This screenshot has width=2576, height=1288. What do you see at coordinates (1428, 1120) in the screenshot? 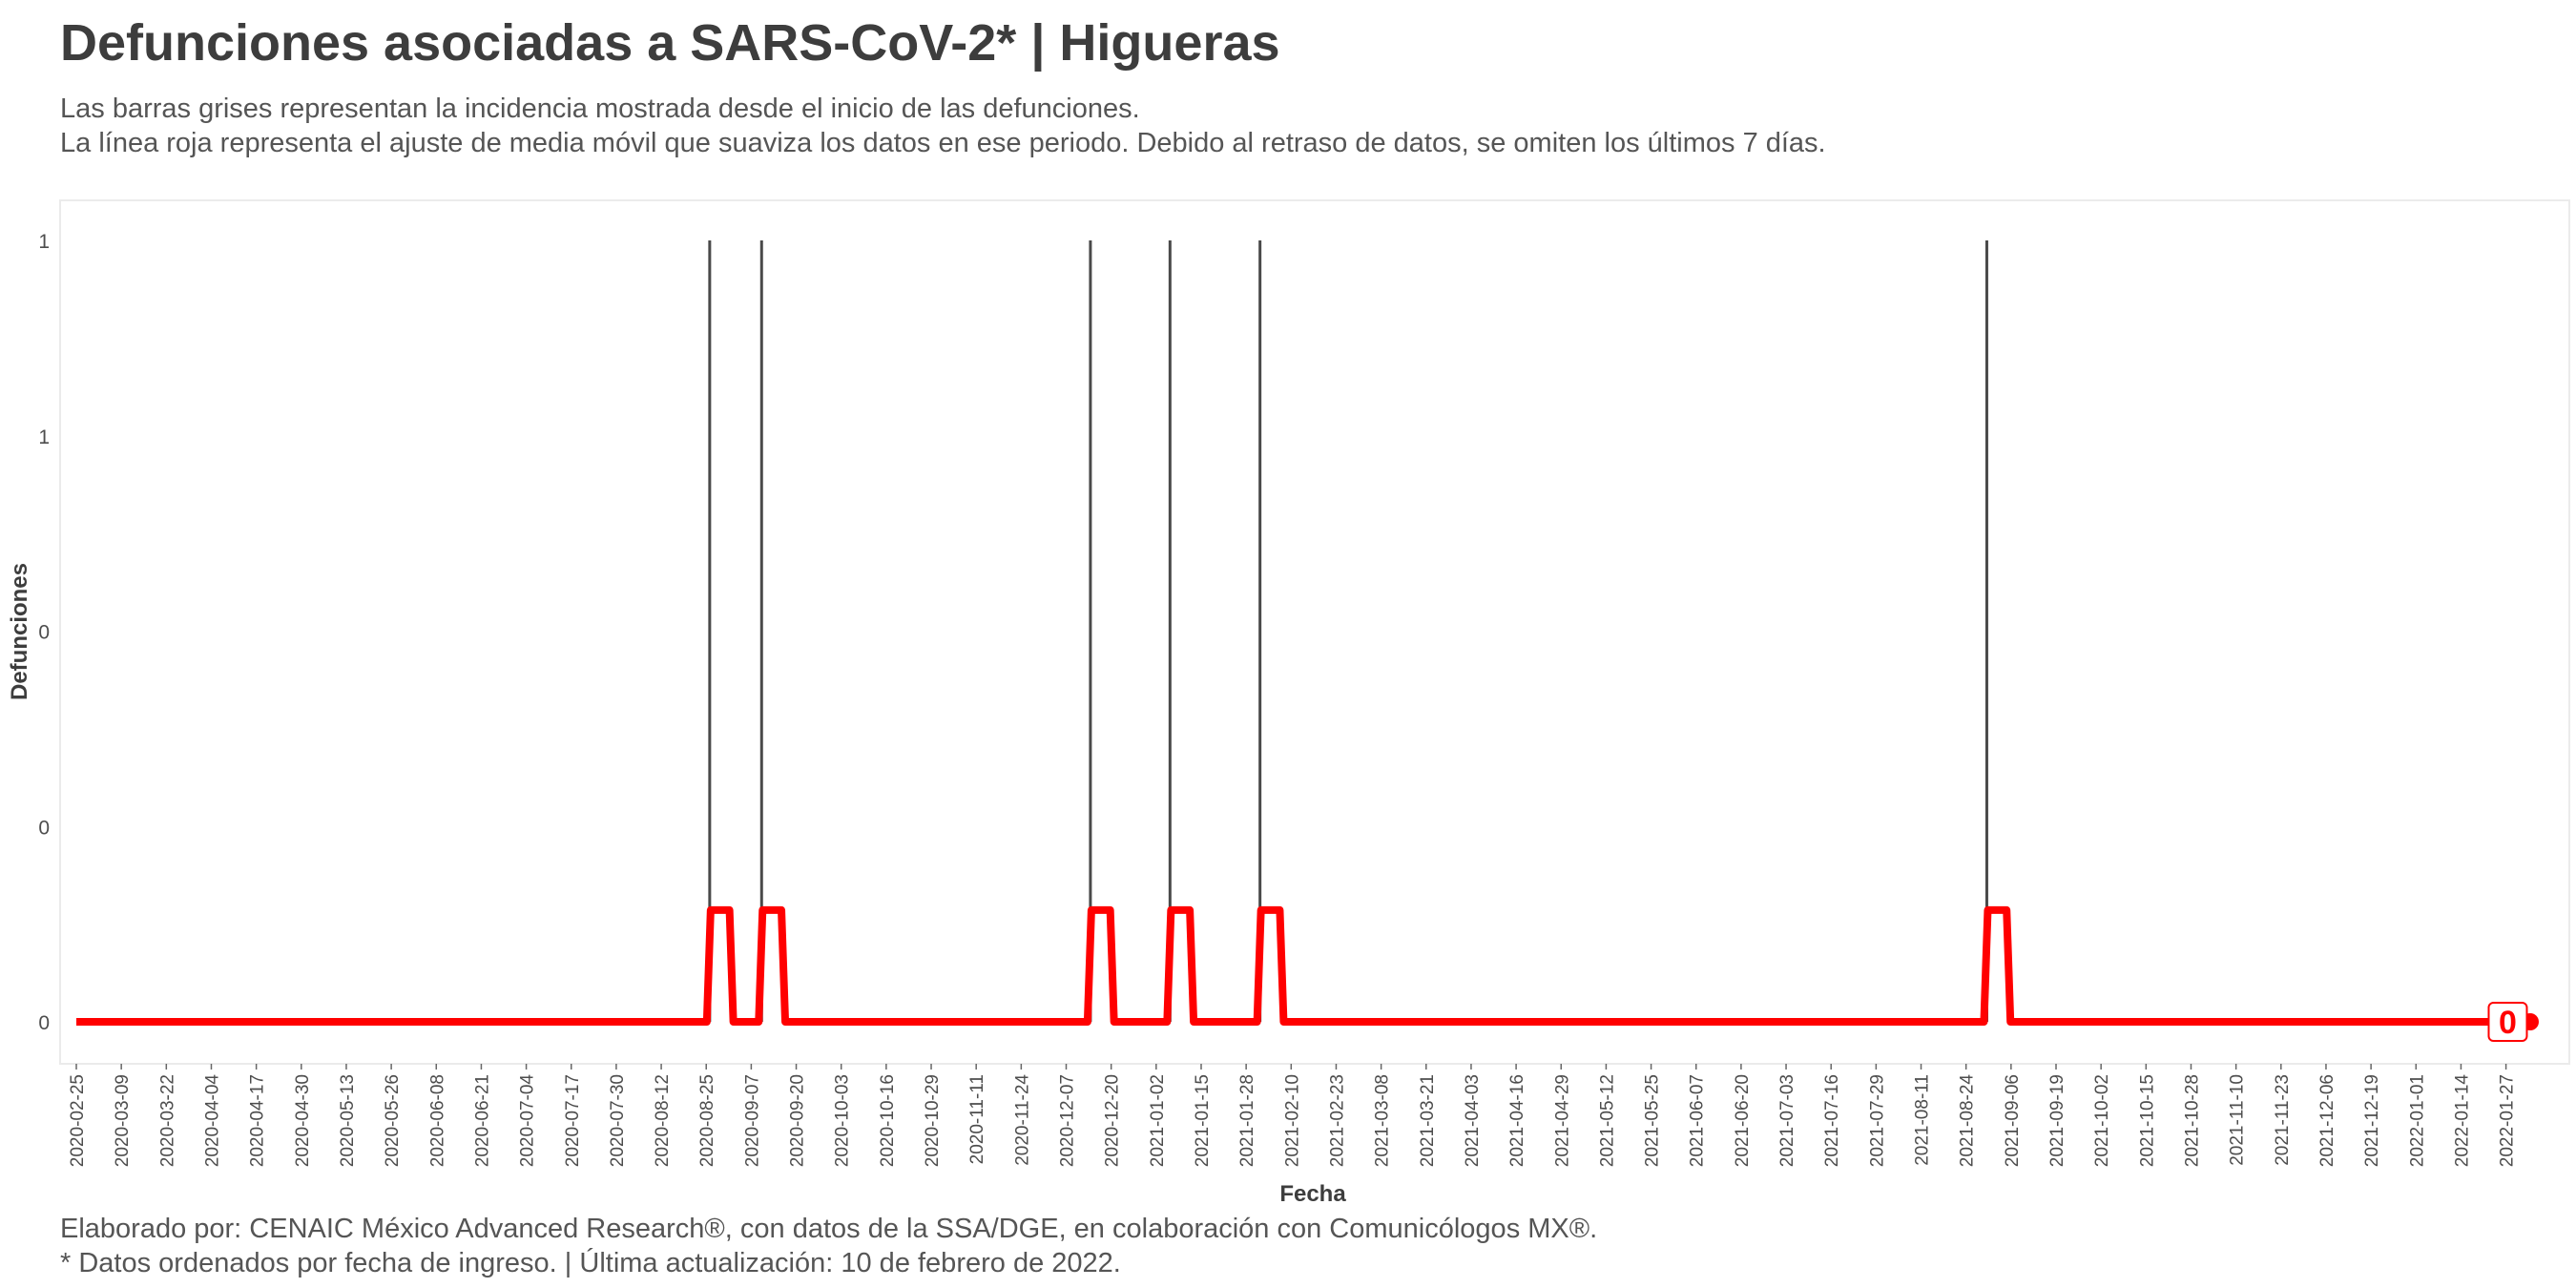
I see `x-tick-label: 2021-03-21` at bounding box center [1428, 1120].